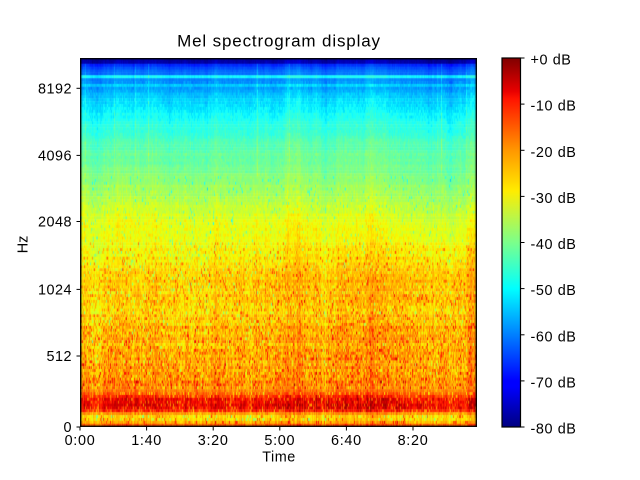 The width and height of the screenshot is (640, 480). I want to click on svg-text: 5:00, so click(279, 441).